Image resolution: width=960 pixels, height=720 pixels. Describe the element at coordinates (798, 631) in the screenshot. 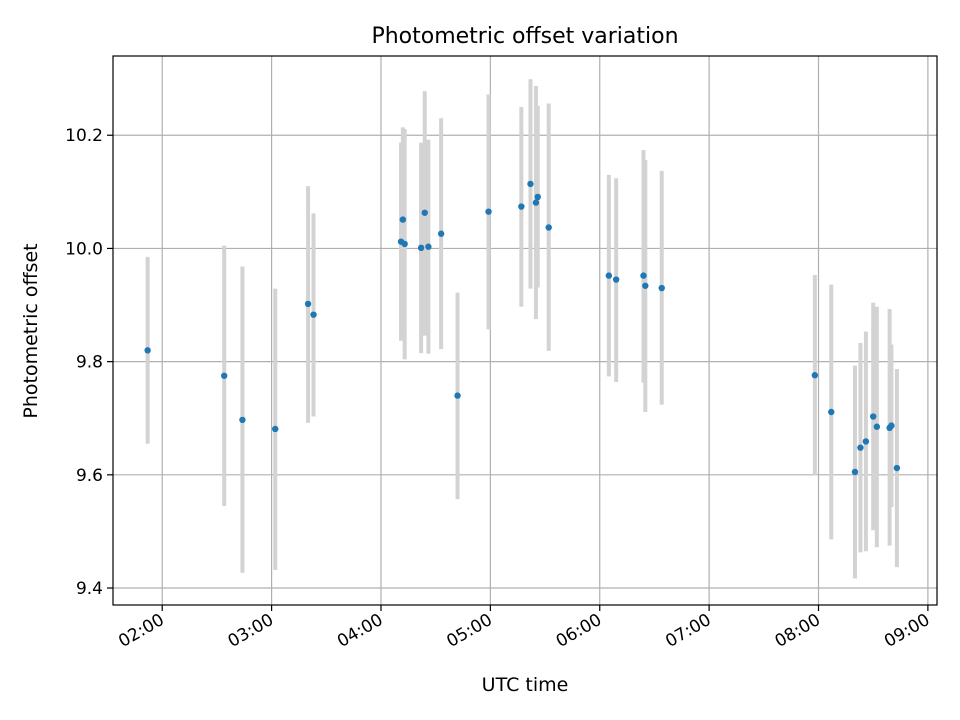

I see `x-tick-label: 08:00` at that location.